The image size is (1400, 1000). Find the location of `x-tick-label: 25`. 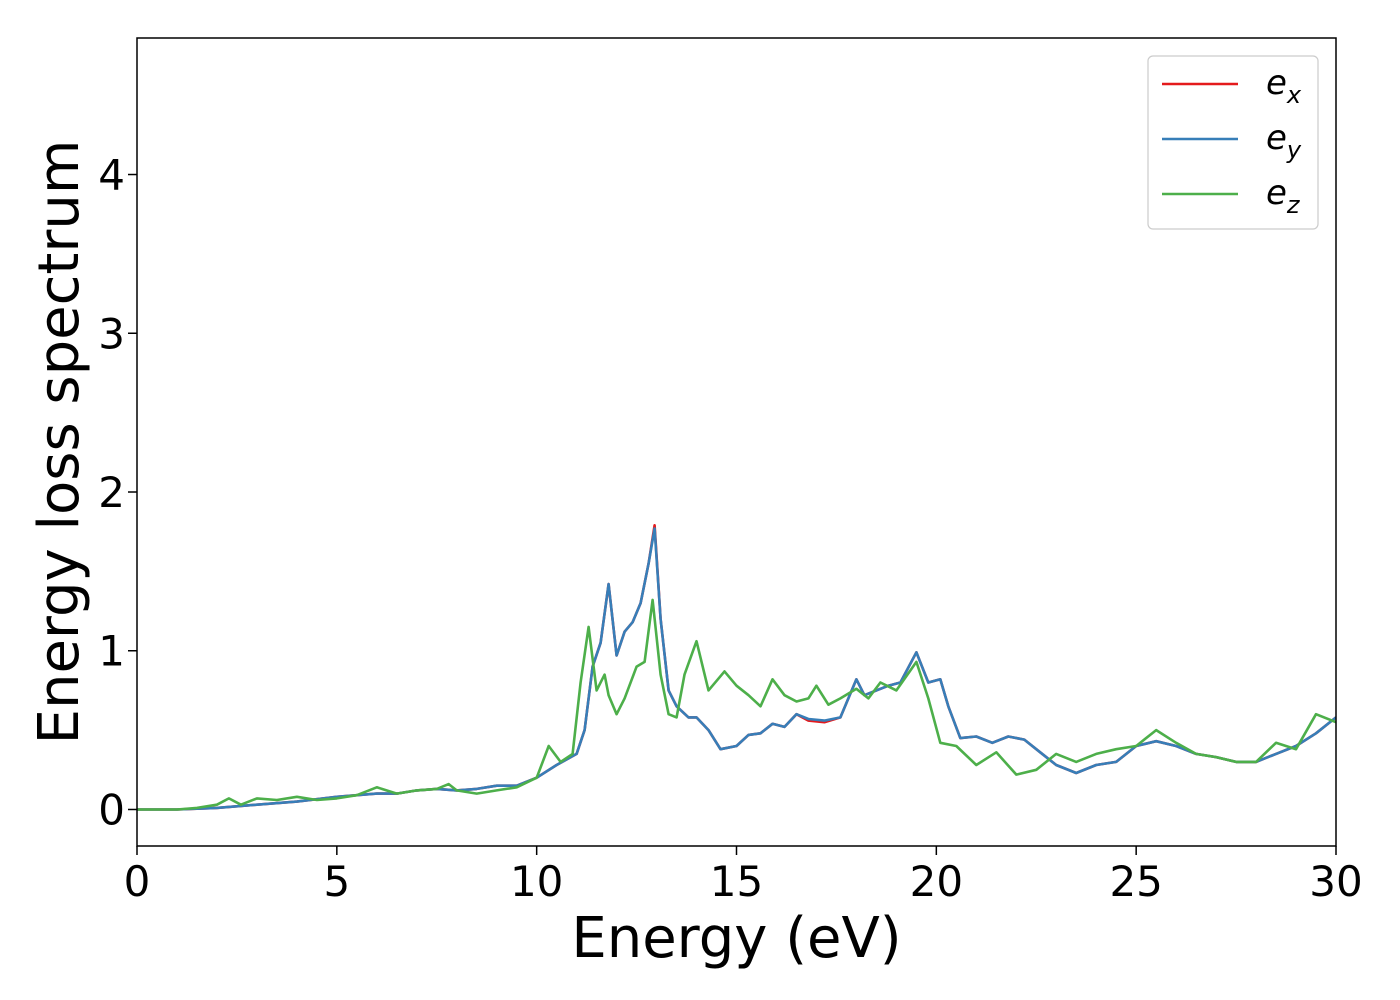

x-tick-label: 25 is located at coordinates (1135, 881).